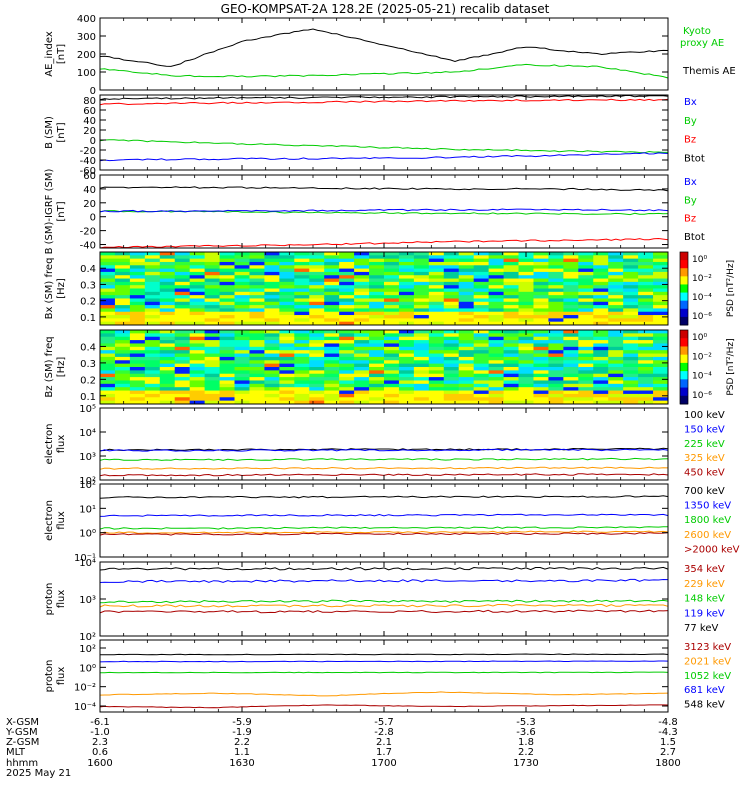  I want to click on legend-entry: 1350 keV, so click(707, 506).